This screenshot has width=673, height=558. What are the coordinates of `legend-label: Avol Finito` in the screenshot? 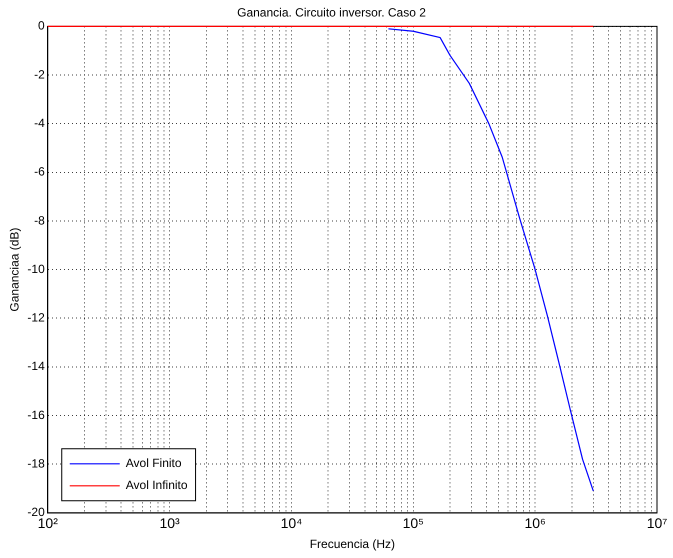 It's located at (154, 463).